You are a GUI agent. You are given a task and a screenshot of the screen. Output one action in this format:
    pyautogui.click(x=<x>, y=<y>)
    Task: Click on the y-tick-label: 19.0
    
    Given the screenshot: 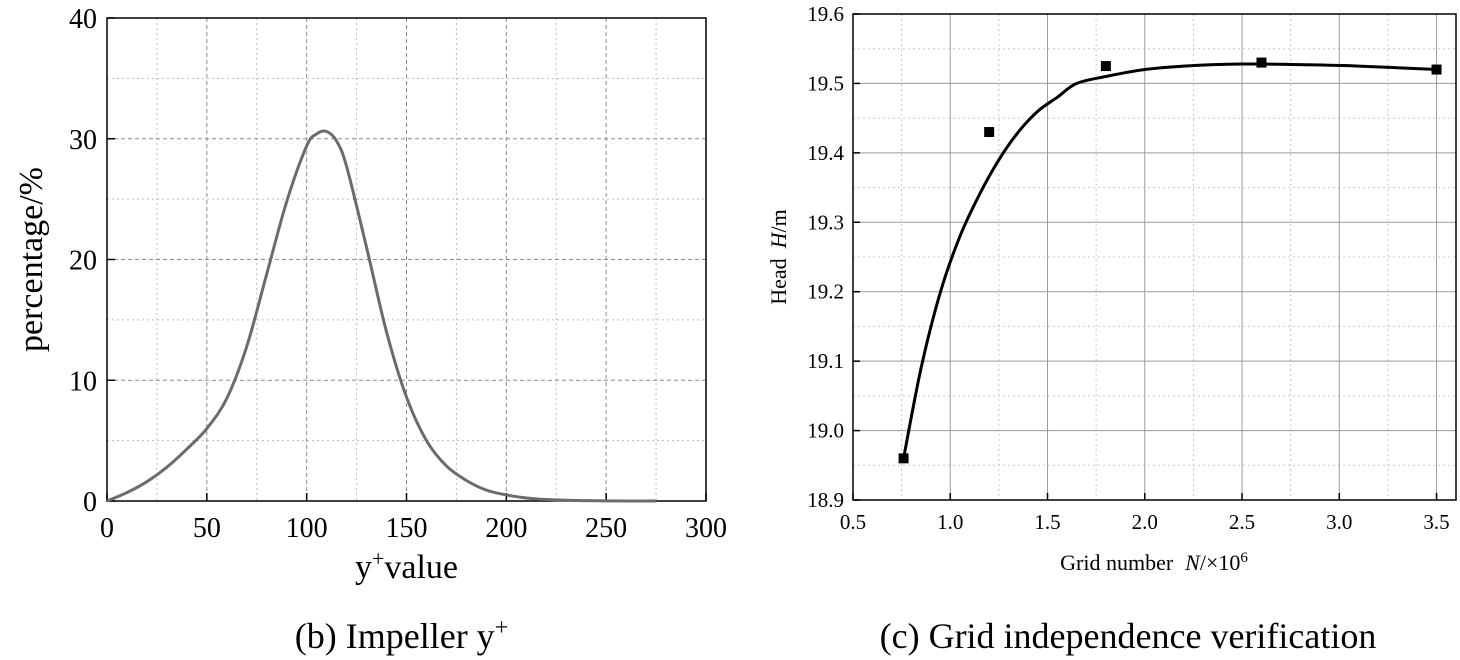 What is the action you would take?
    pyautogui.click(x=825, y=431)
    